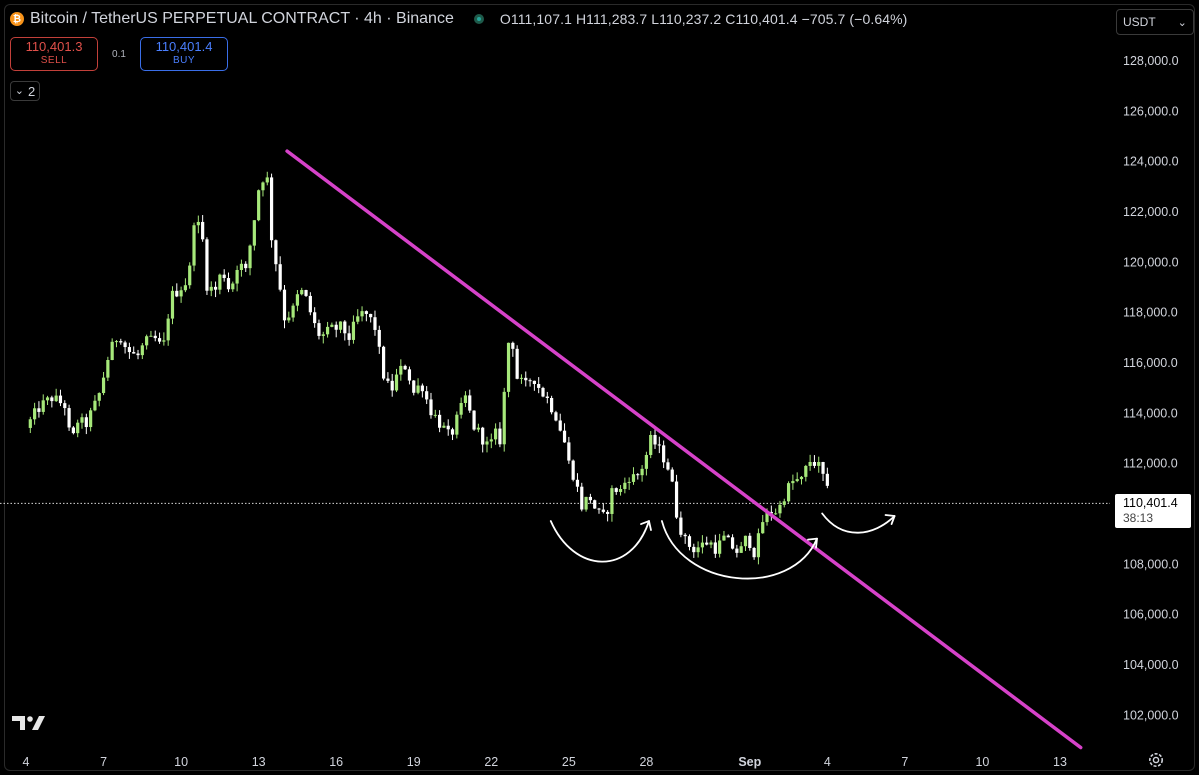  What do you see at coordinates (478, 19) in the screenshot?
I see `market-status-icon` at bounding box center [478, 19].